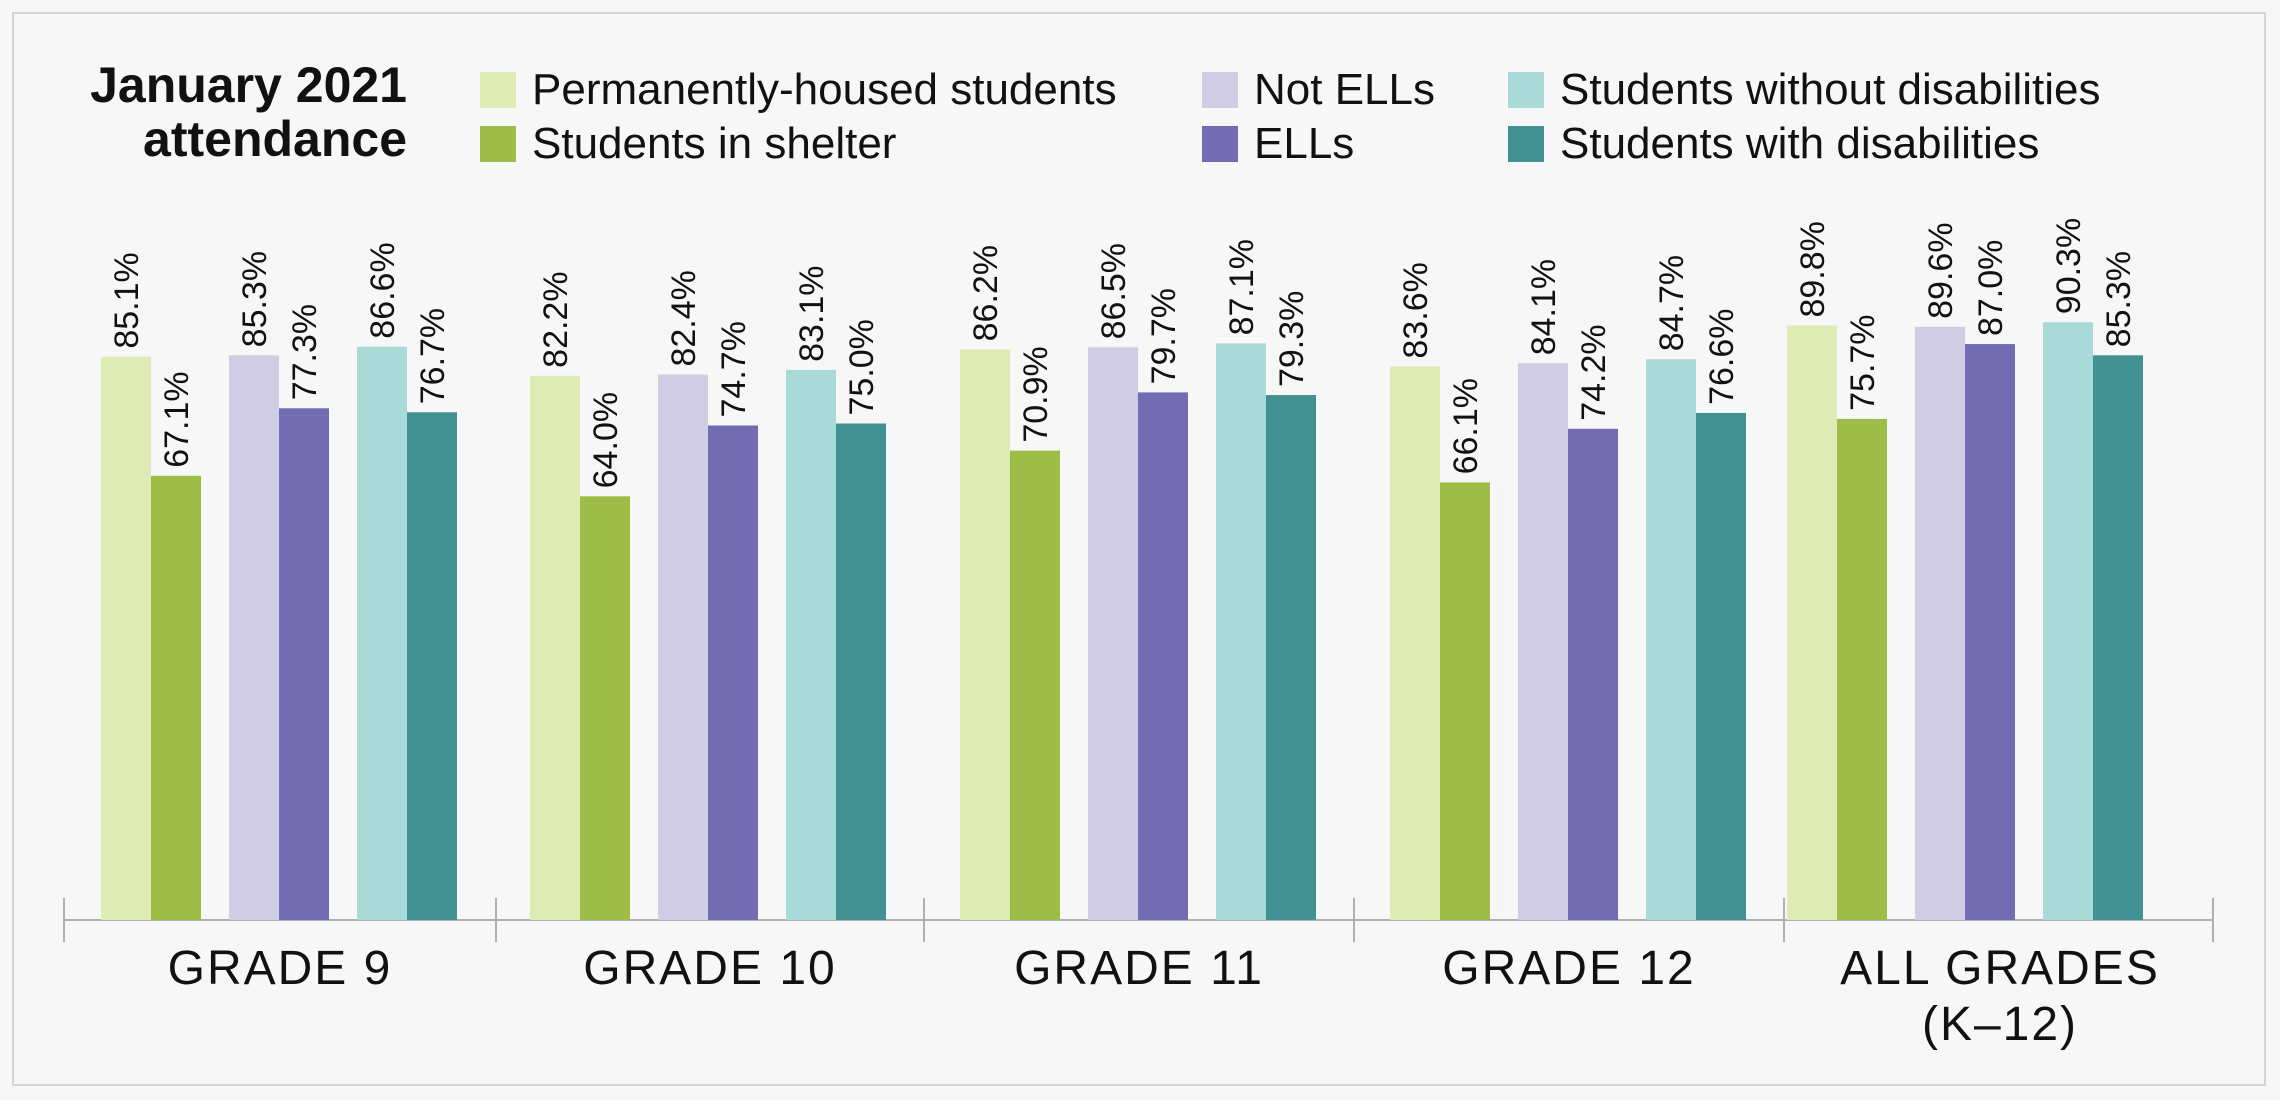 Image resolution: width=2280 pixels, height=1100 pixels. I want to click on bar-value-label: 74.7%, so click(734, 369).